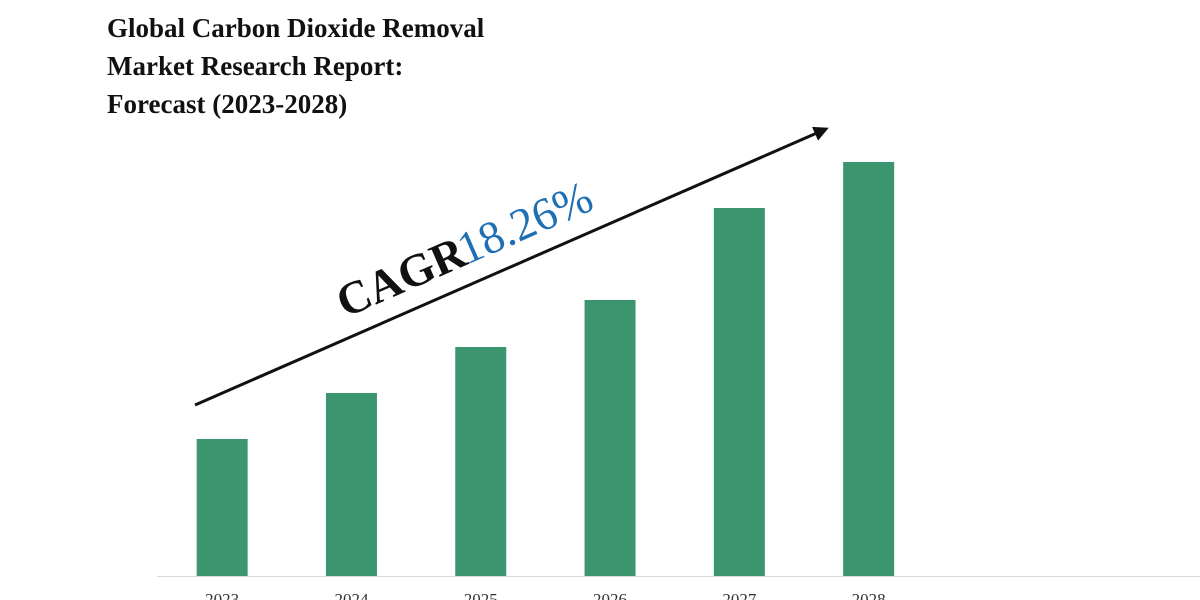  I want to click on x-tick-label: 2025, so click(481, 595).